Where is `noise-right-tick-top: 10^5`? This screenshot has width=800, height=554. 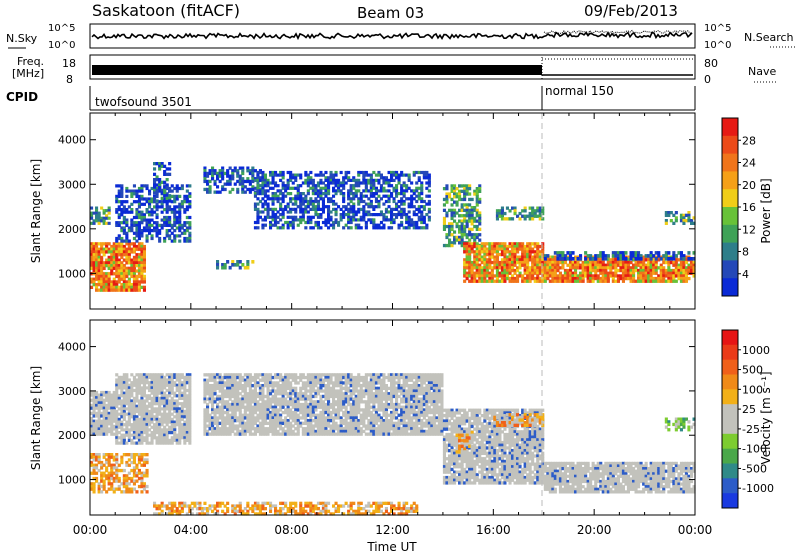 noise-right-tick-top: 10^5 is located at coordinates (717, 28).